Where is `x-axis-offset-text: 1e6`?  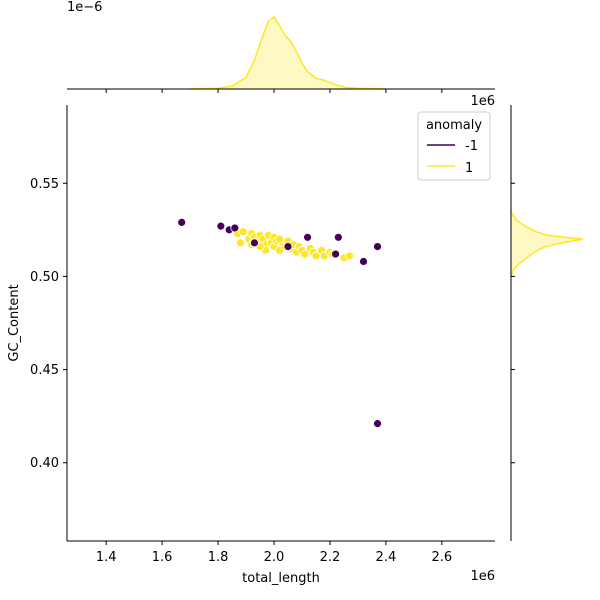
x-axis-offset-text: 1e6 is located at coordinates (482, 576).